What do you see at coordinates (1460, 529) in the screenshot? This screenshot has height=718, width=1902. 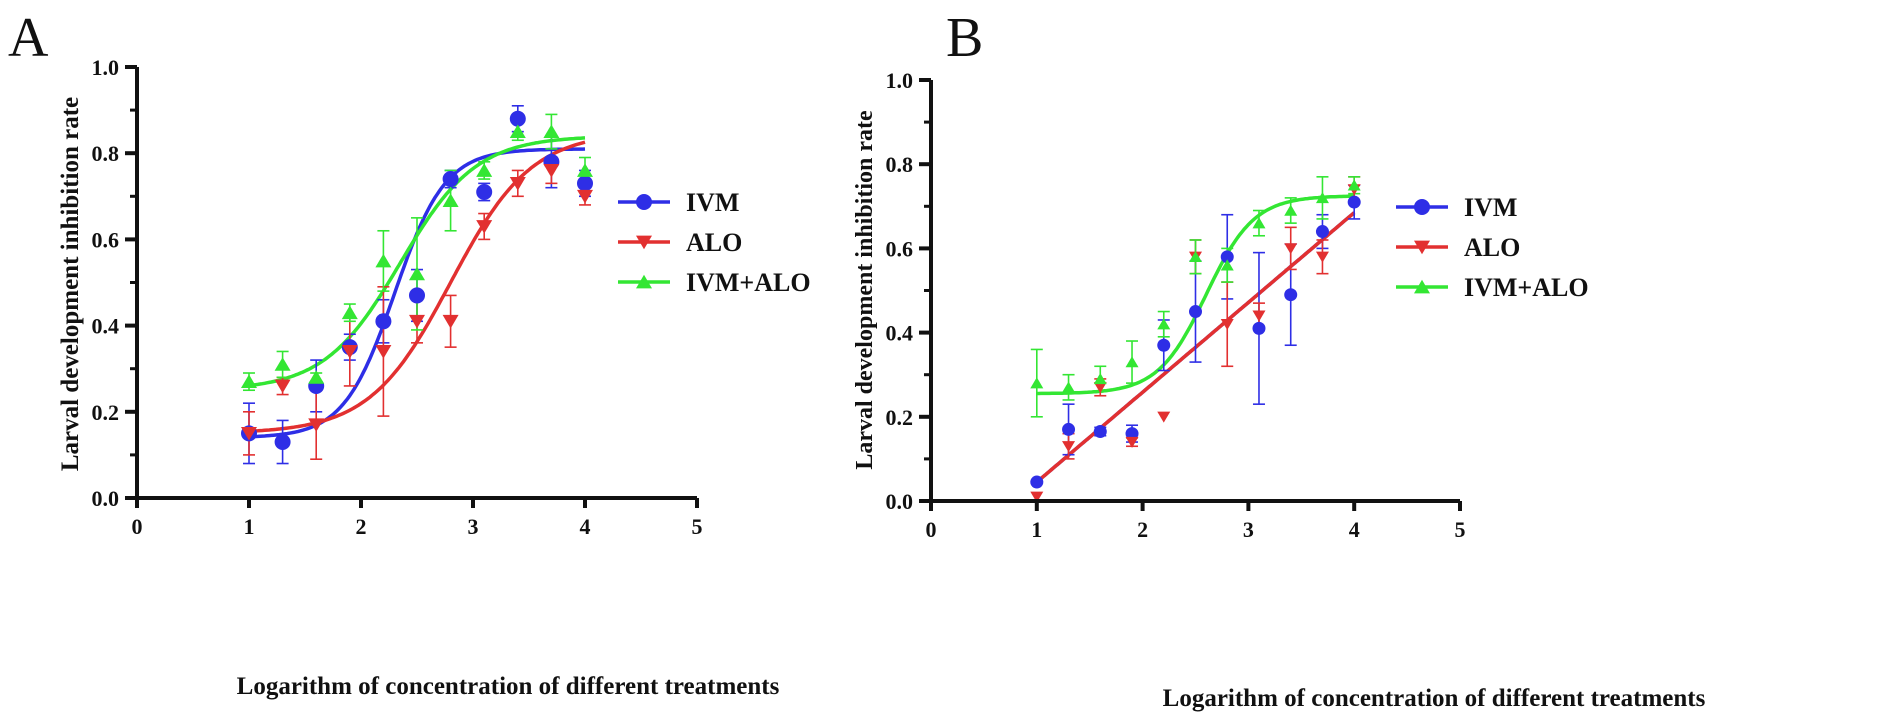 I see `panel-b-x-tick-label: 5` at bounding box center [1460, 529].